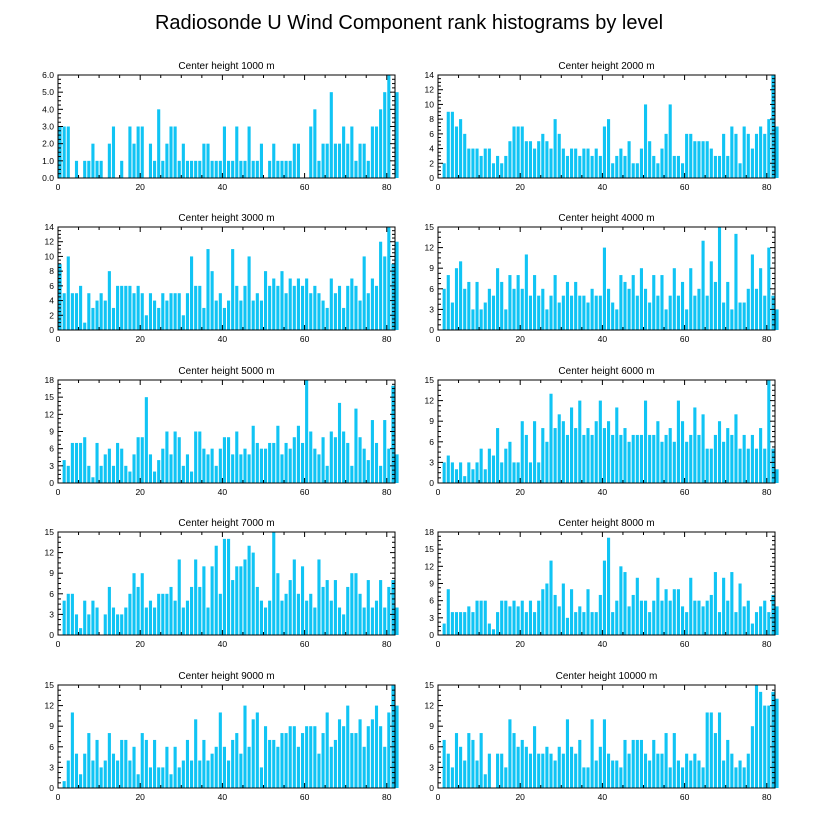 This screenshot has height=824, width=818. Describe the element at coordinates (606, 218) in the screenshot. I see `panel-title: Center height 4000 m` at that location.